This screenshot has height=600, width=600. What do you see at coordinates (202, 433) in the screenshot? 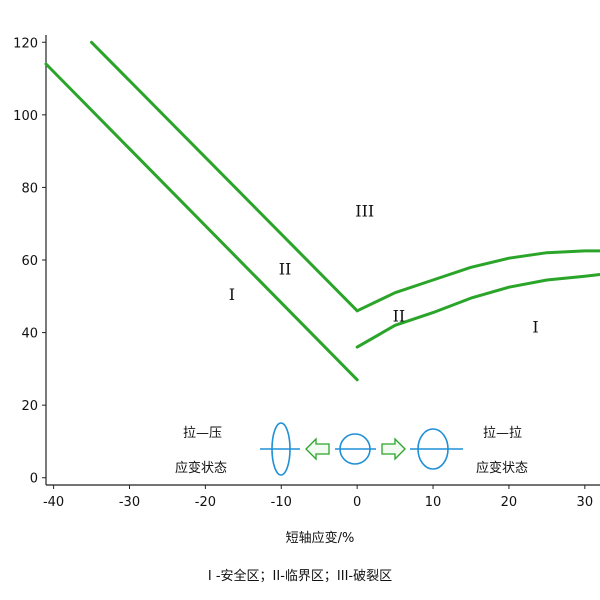
I see `inset-left-label-line1: 拉—压` at bounding box center [202, 433].